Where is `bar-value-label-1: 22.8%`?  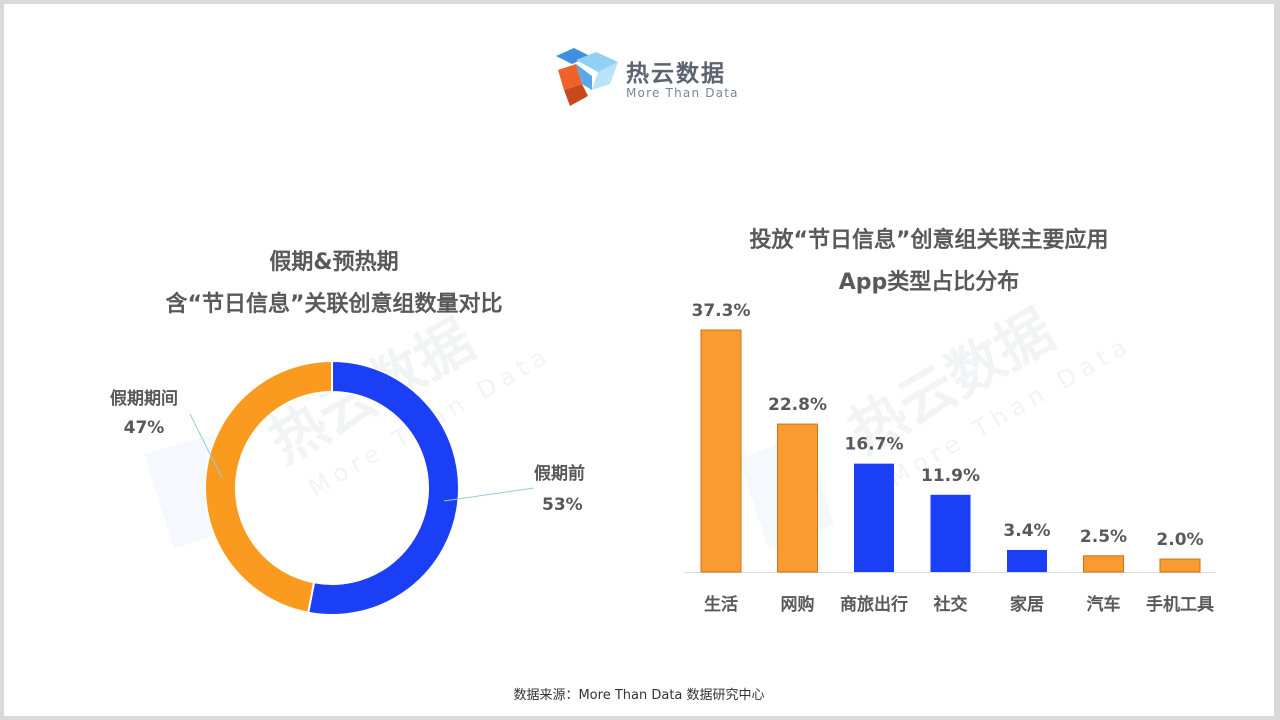 bar-value-label-1: 22.8% is located at coordinates (797, 405).